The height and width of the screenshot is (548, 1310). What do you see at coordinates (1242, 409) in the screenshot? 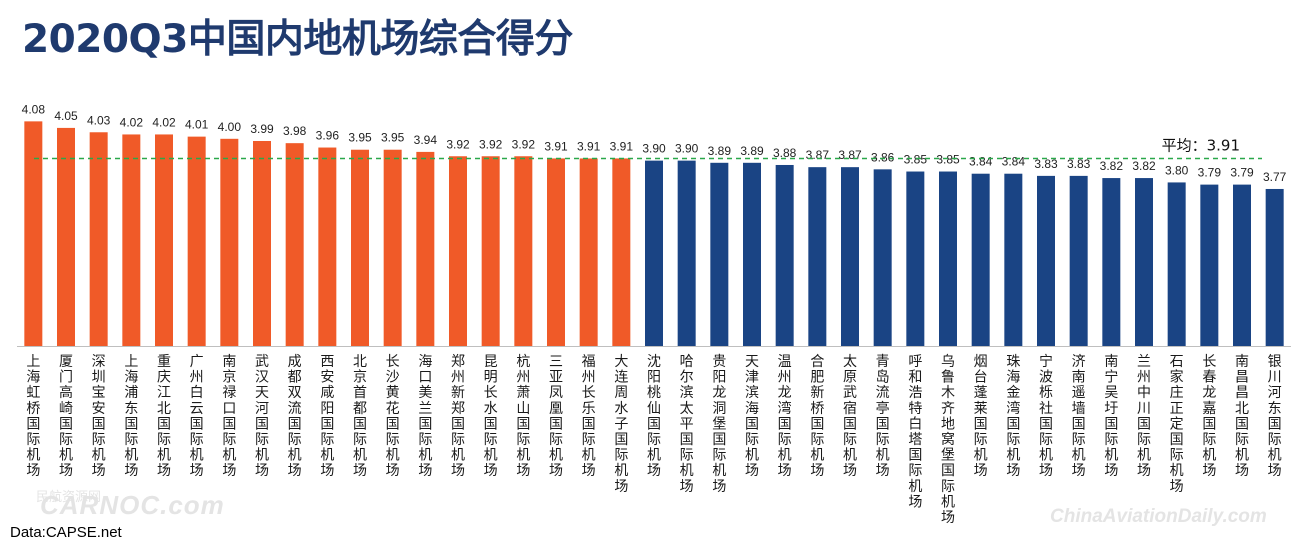
I see `category-label-char: 北` at bounding box center [1242, 409].